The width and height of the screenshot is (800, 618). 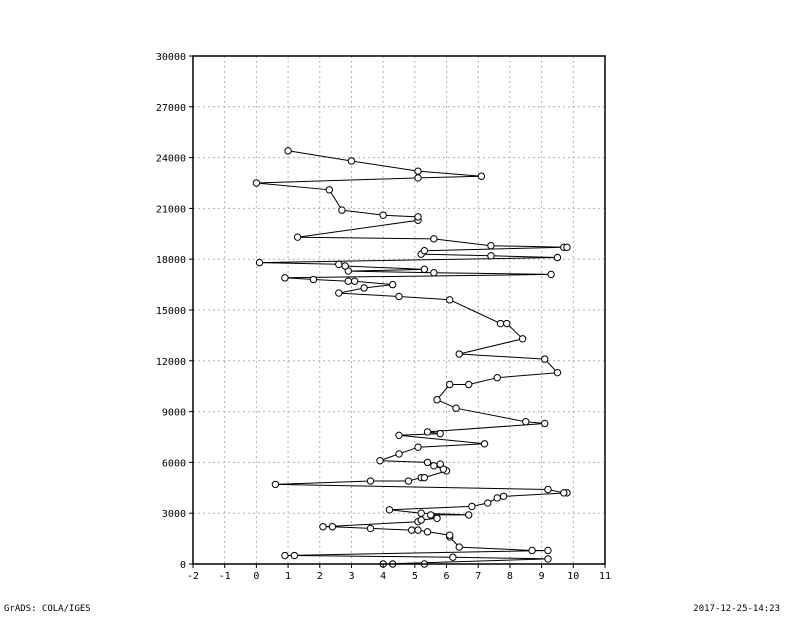 What do you see at coordinates (573, 576) in the screenshot?
I see `x-tick-label: 10` at bounding box center [573, 576].